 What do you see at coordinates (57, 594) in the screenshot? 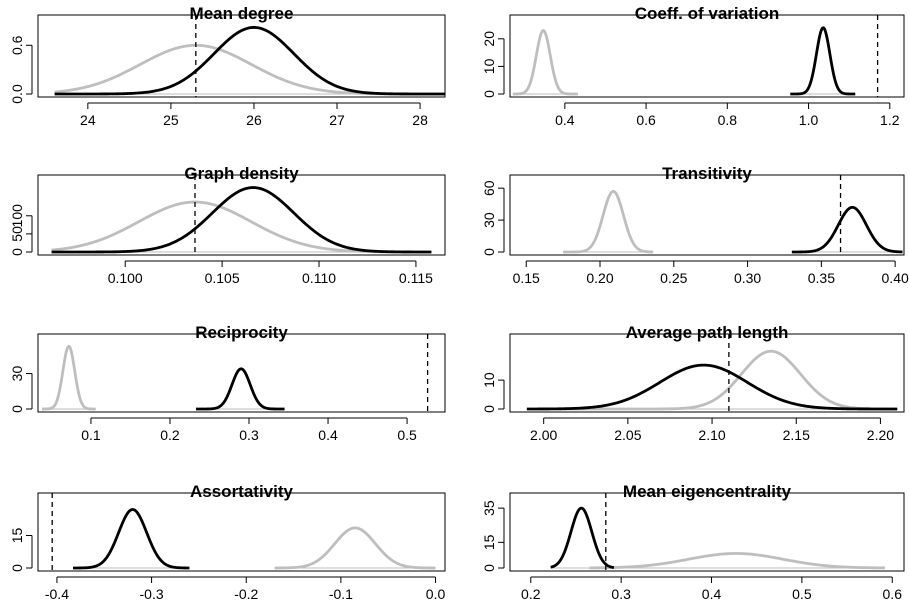
I see `x-tick-label: -0.4` at bounding box center [57, 594].